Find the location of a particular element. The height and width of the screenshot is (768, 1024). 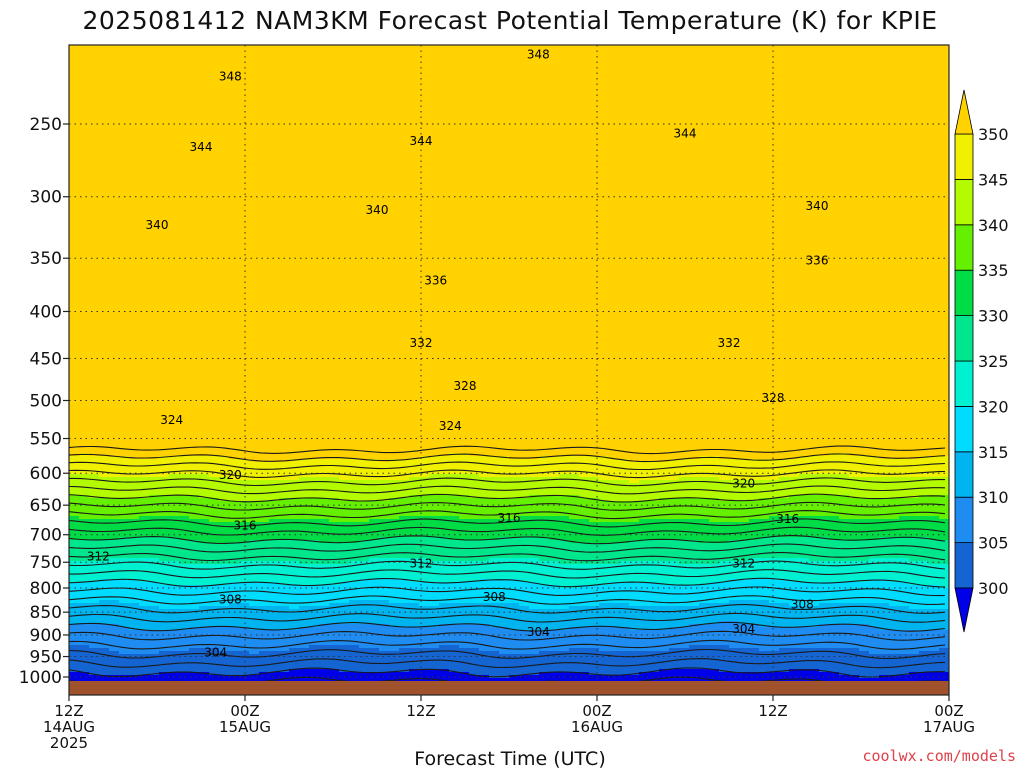

x-tick-label: 15AUG is located at coordinates (245, 727).